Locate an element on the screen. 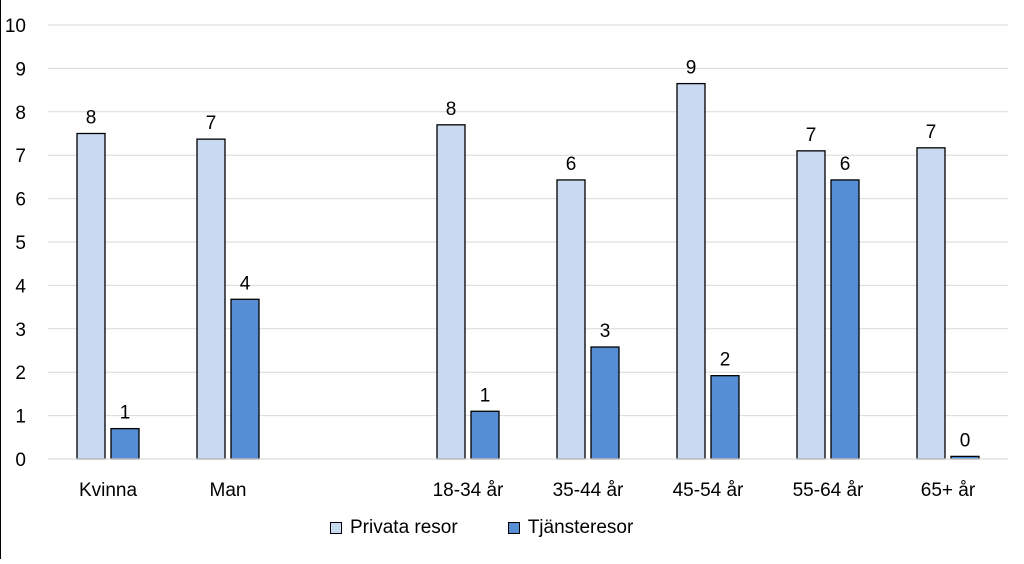 This screenshot has height=564, width=1024. data-label: 9 is located at coordinates (691, 68).